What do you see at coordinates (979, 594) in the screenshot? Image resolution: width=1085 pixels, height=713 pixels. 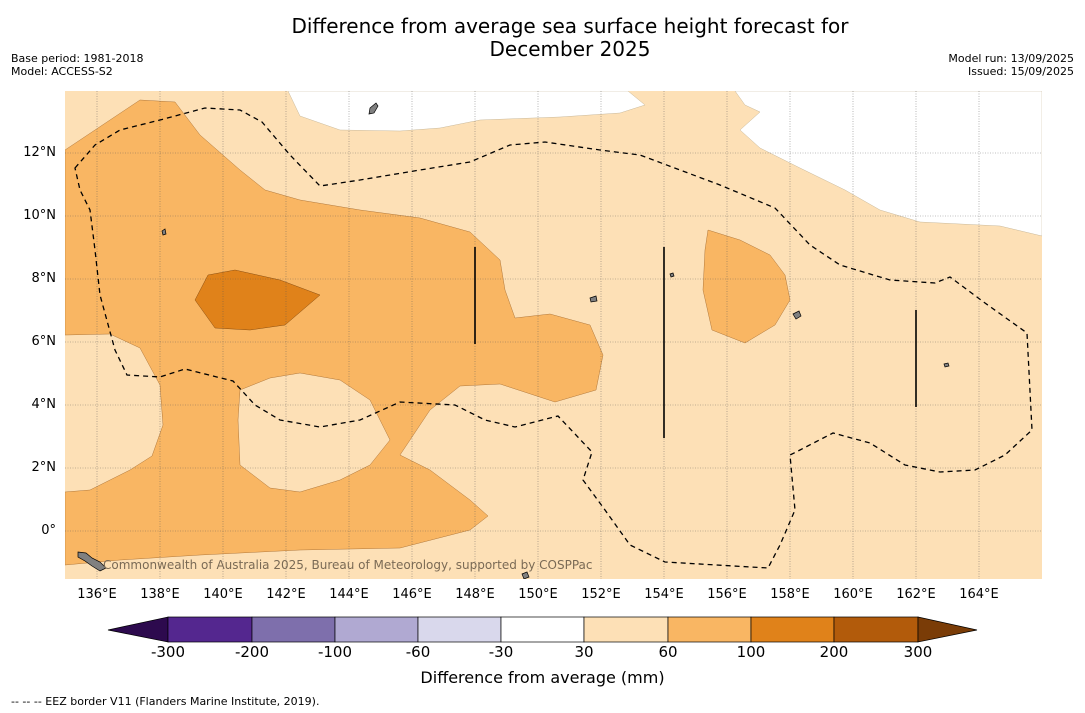 I see `lon-label: 164°E` at bounding box center [979, 594].